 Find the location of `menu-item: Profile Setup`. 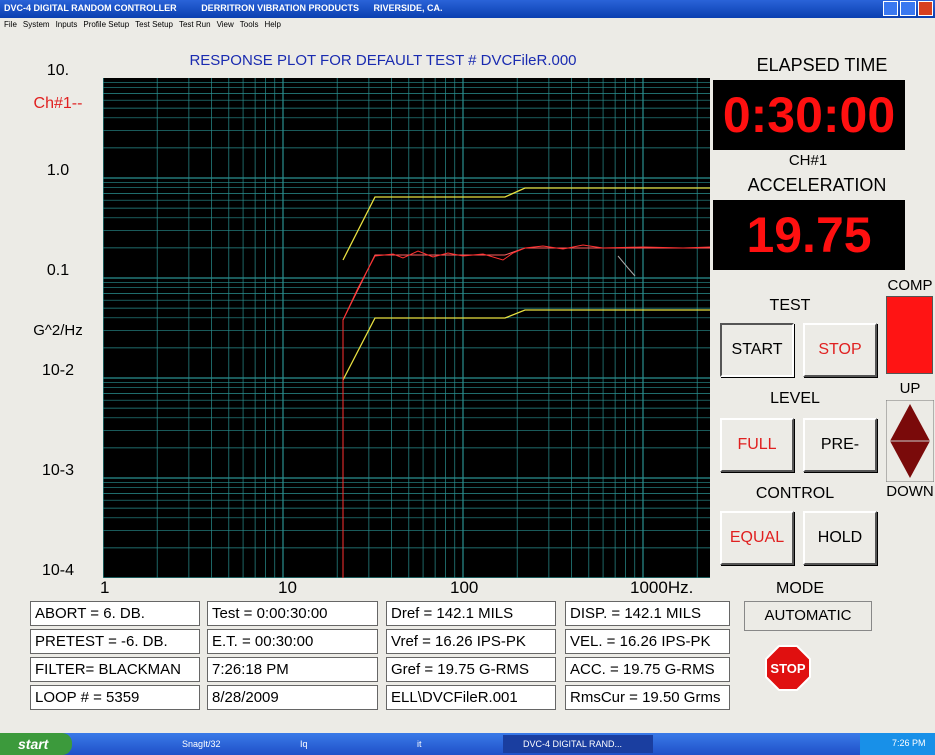

menu-item: Profile Setup is located at coordinates (106, 24).